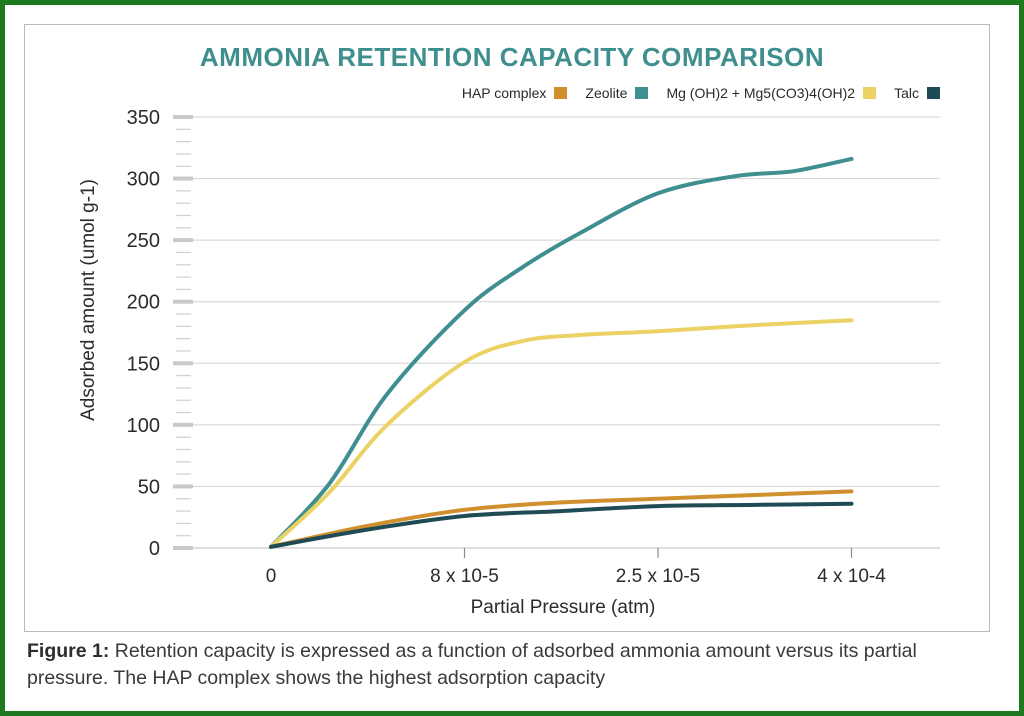  I want to click on y-tick-label: 300, so click(143, 180).